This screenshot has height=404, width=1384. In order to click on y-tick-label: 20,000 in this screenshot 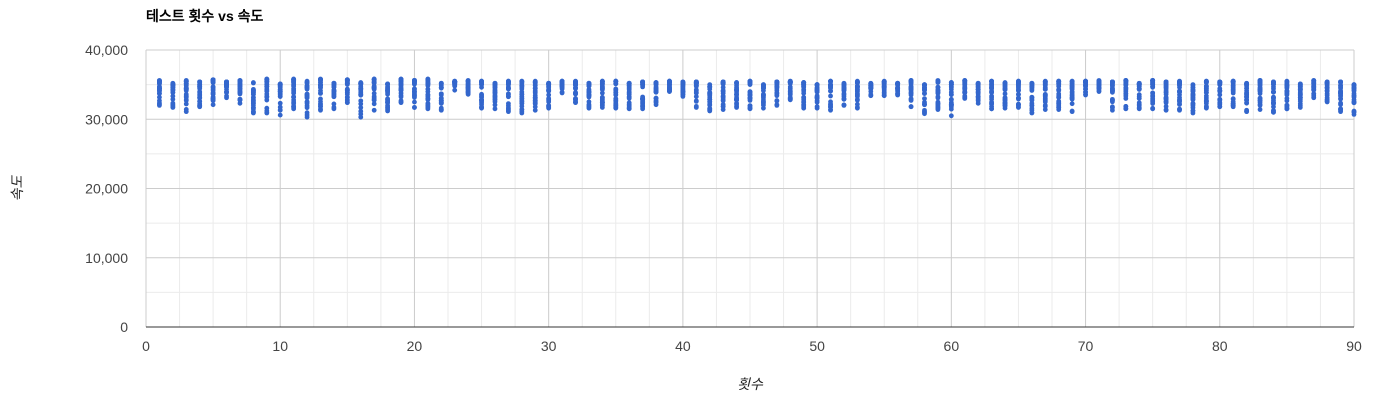, I will do `click(106, 189)`.